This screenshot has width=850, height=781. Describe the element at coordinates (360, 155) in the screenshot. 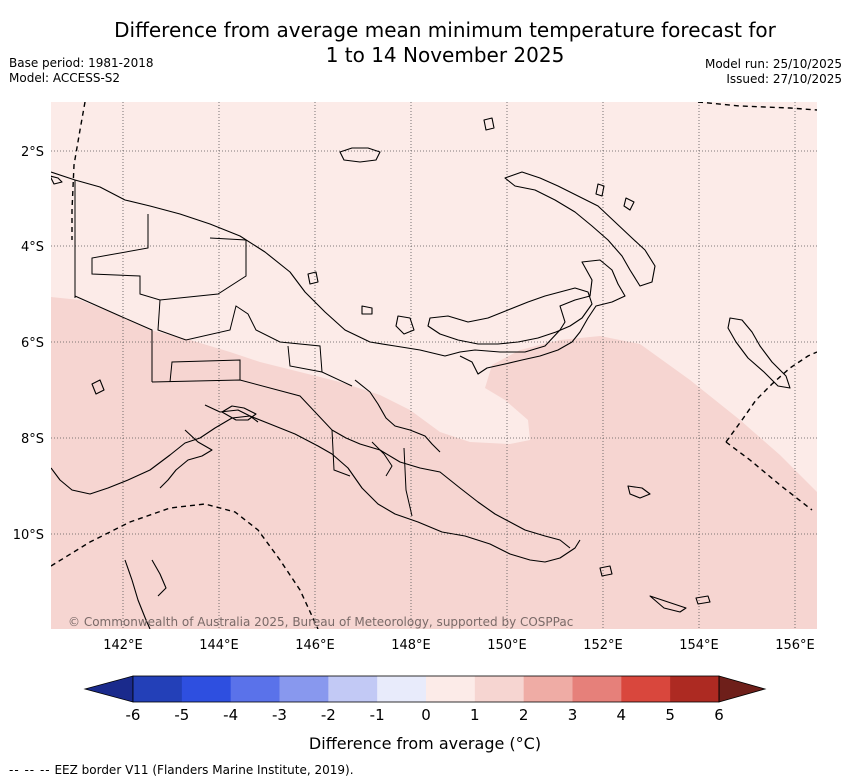

I see `manus-coast` at that location.